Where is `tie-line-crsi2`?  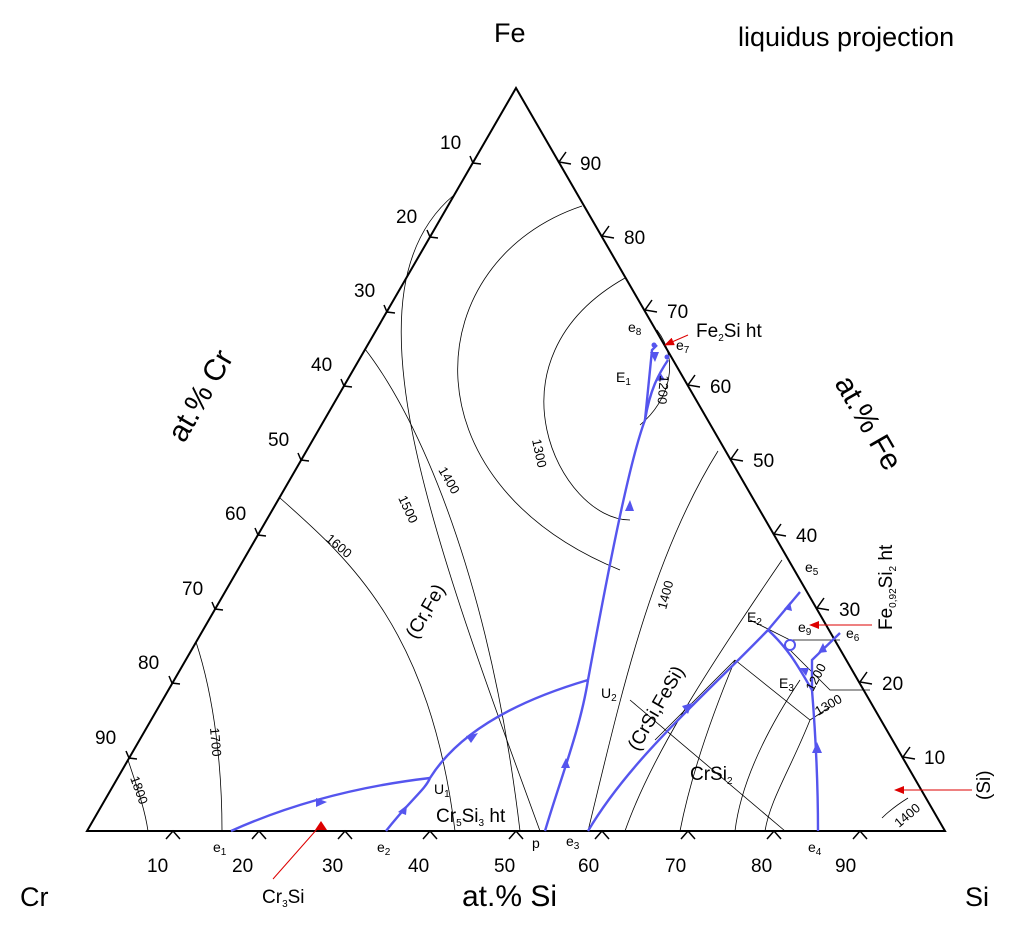
tie-line-crsi2 is located at coordinates (707, 765).